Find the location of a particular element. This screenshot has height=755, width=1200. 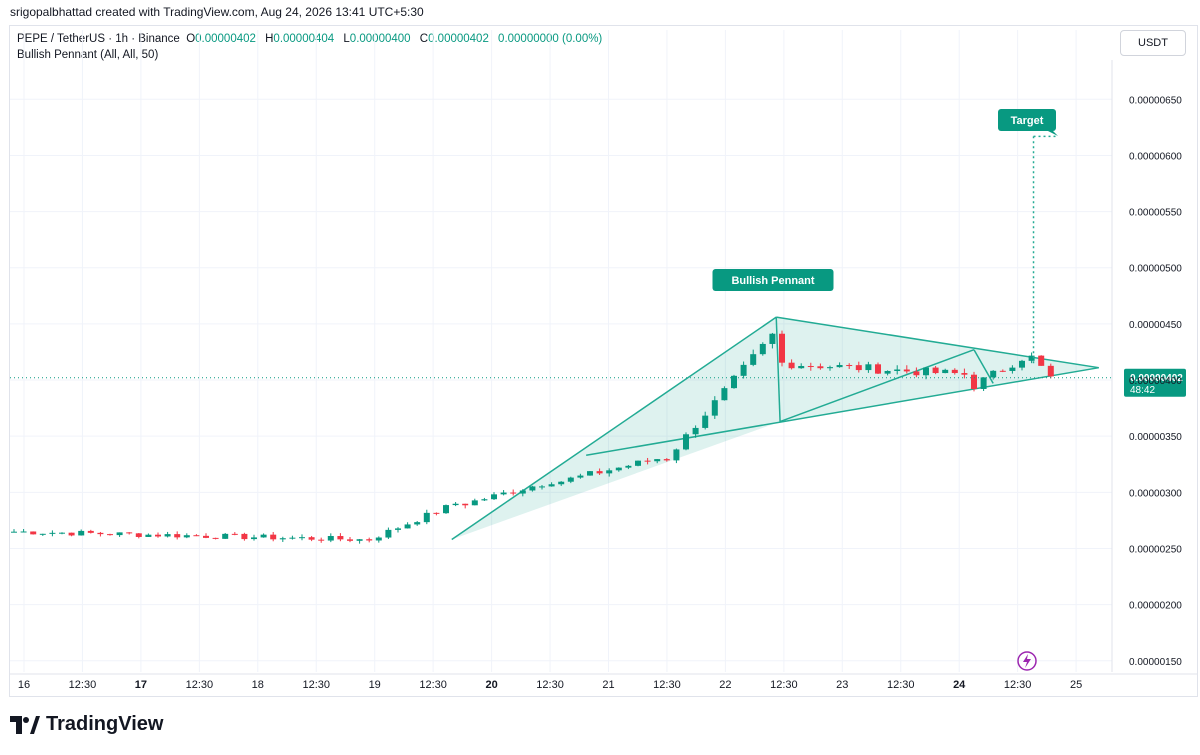

indicator-legend: Bullish Pennant (All, All, 50) is located at coordinates (88, 55).